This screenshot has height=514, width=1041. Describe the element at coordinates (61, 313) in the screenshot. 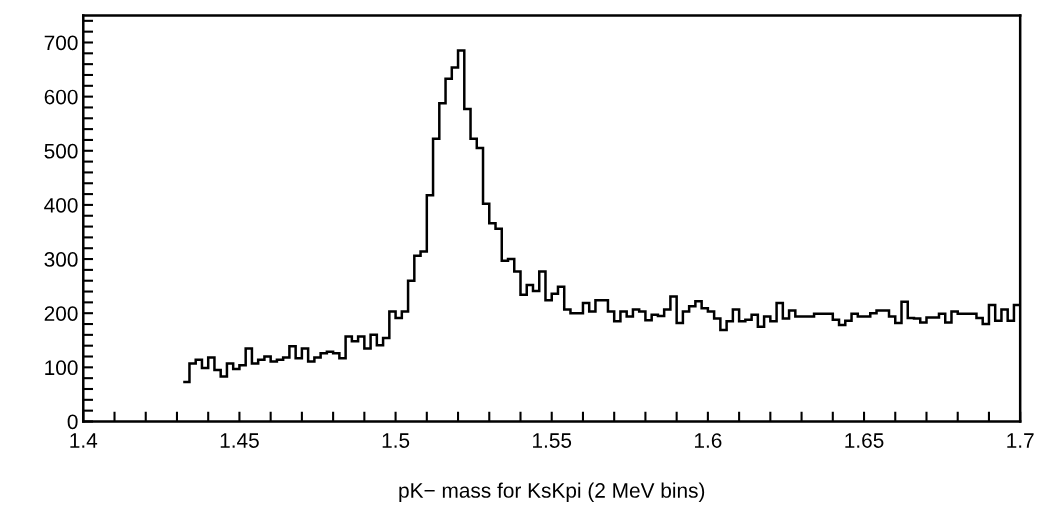

I see `y-tick-label: 200` at that location.